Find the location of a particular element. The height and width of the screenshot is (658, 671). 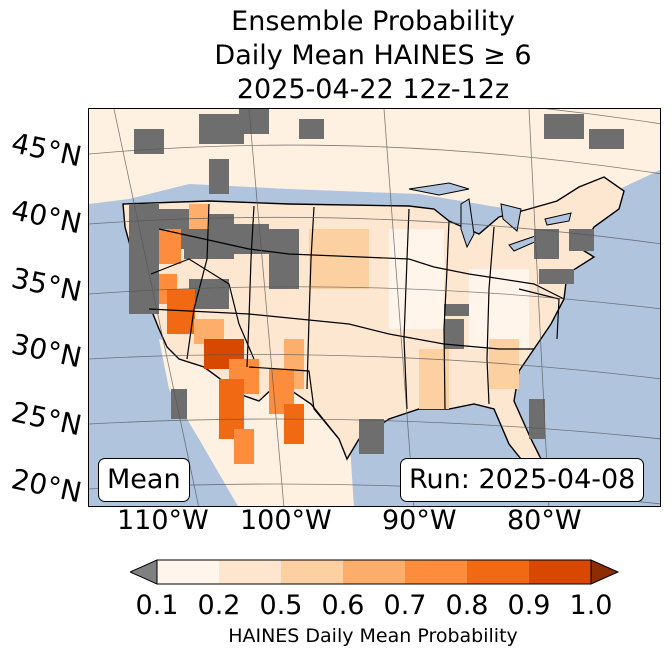

title-line-3: 2025-04-22 12z-12z is located at coordinates (373, 89).